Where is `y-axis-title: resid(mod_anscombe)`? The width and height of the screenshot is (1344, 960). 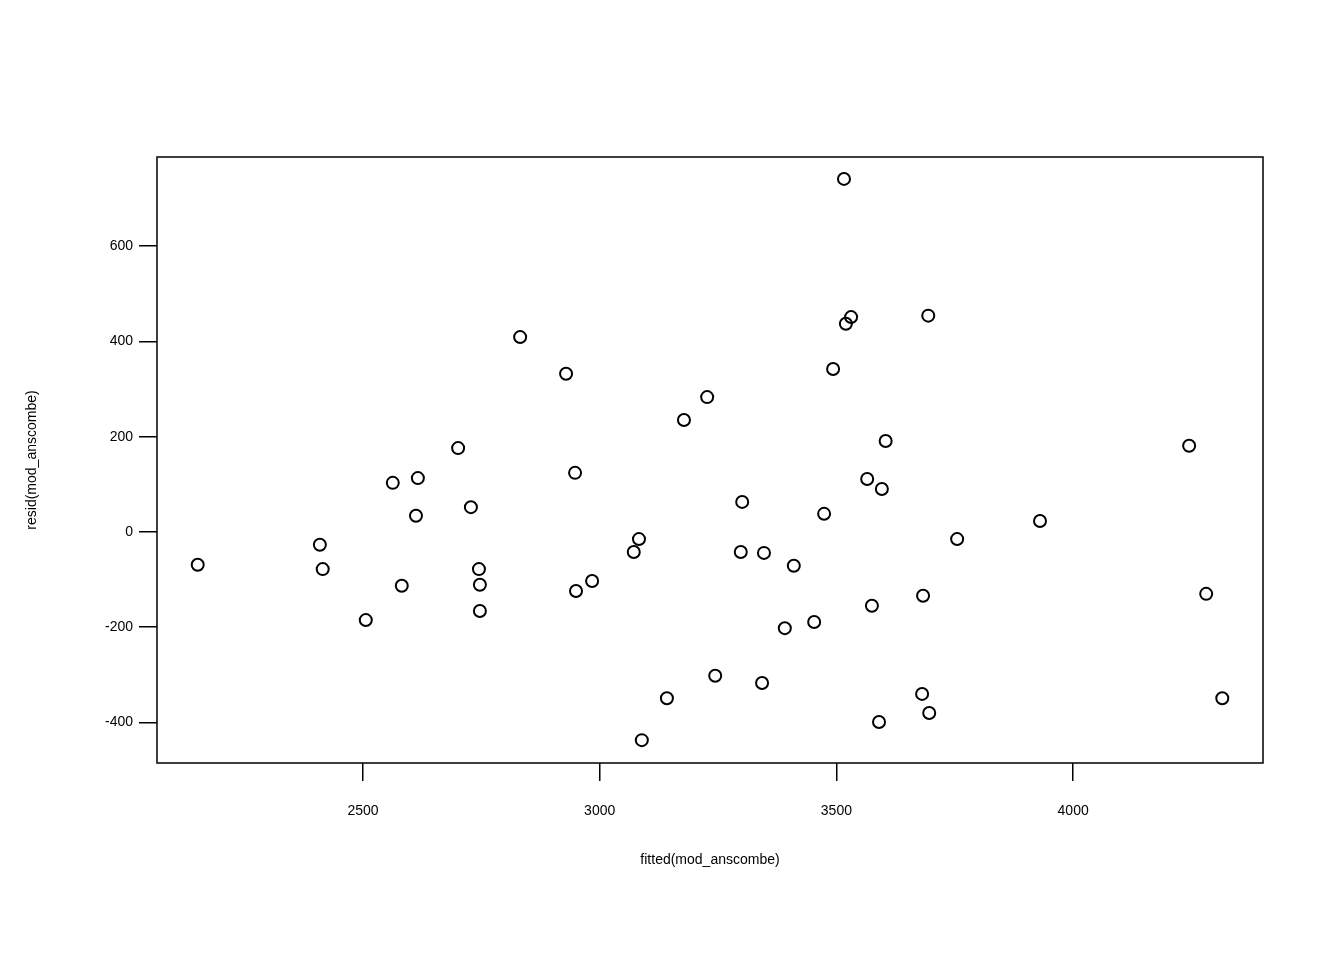
y-axis-title: resid(mod_anscombe) is located at coordinates (31, 460).